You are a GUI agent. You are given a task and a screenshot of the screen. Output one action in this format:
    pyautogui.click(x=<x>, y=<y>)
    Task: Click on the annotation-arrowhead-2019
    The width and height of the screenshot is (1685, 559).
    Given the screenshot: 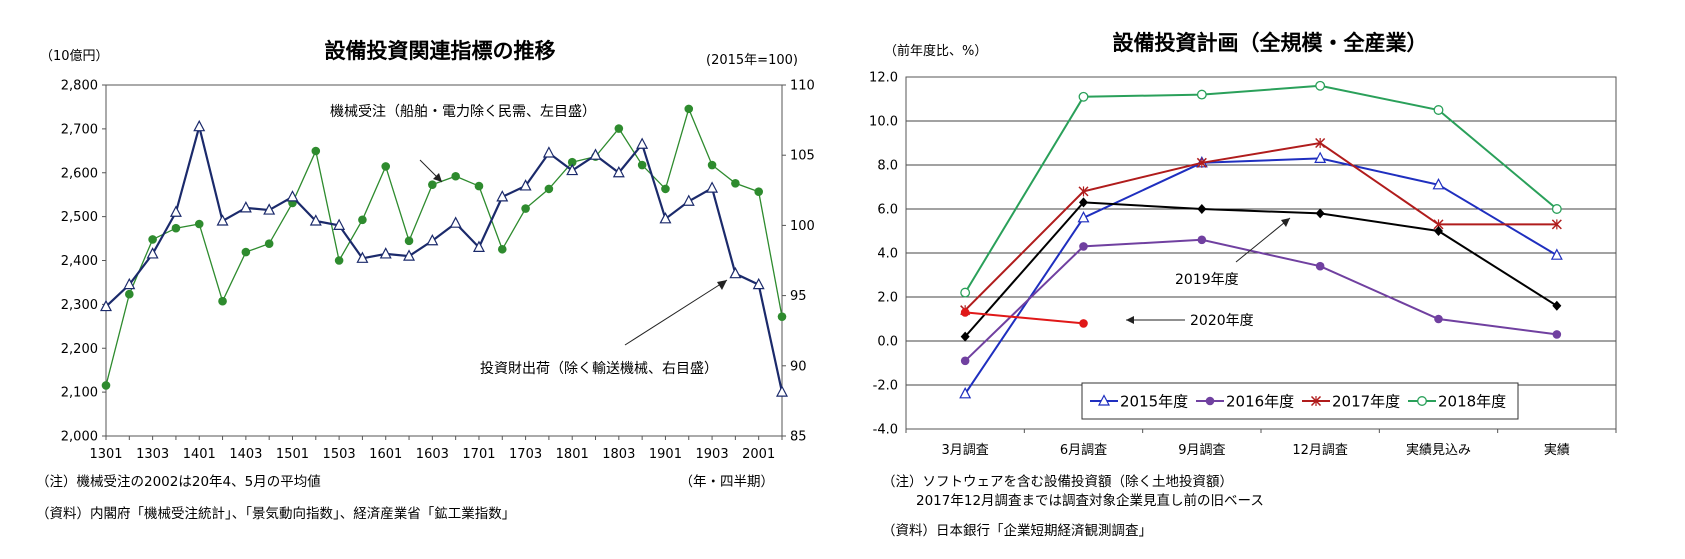 What is the action you would take?
    pyautogui.click(x=1285, y=222)
    